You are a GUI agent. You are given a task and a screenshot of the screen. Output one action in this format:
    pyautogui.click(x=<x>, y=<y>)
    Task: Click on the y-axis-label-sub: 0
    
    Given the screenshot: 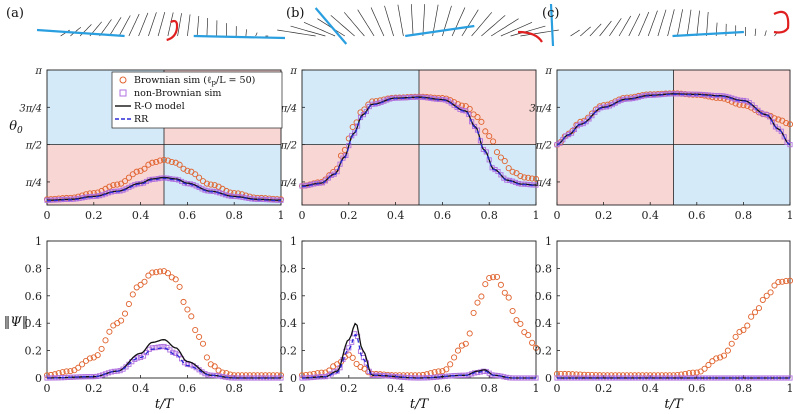 What is the action you would take?
    pyautogui.click(x=20, y=131)
    